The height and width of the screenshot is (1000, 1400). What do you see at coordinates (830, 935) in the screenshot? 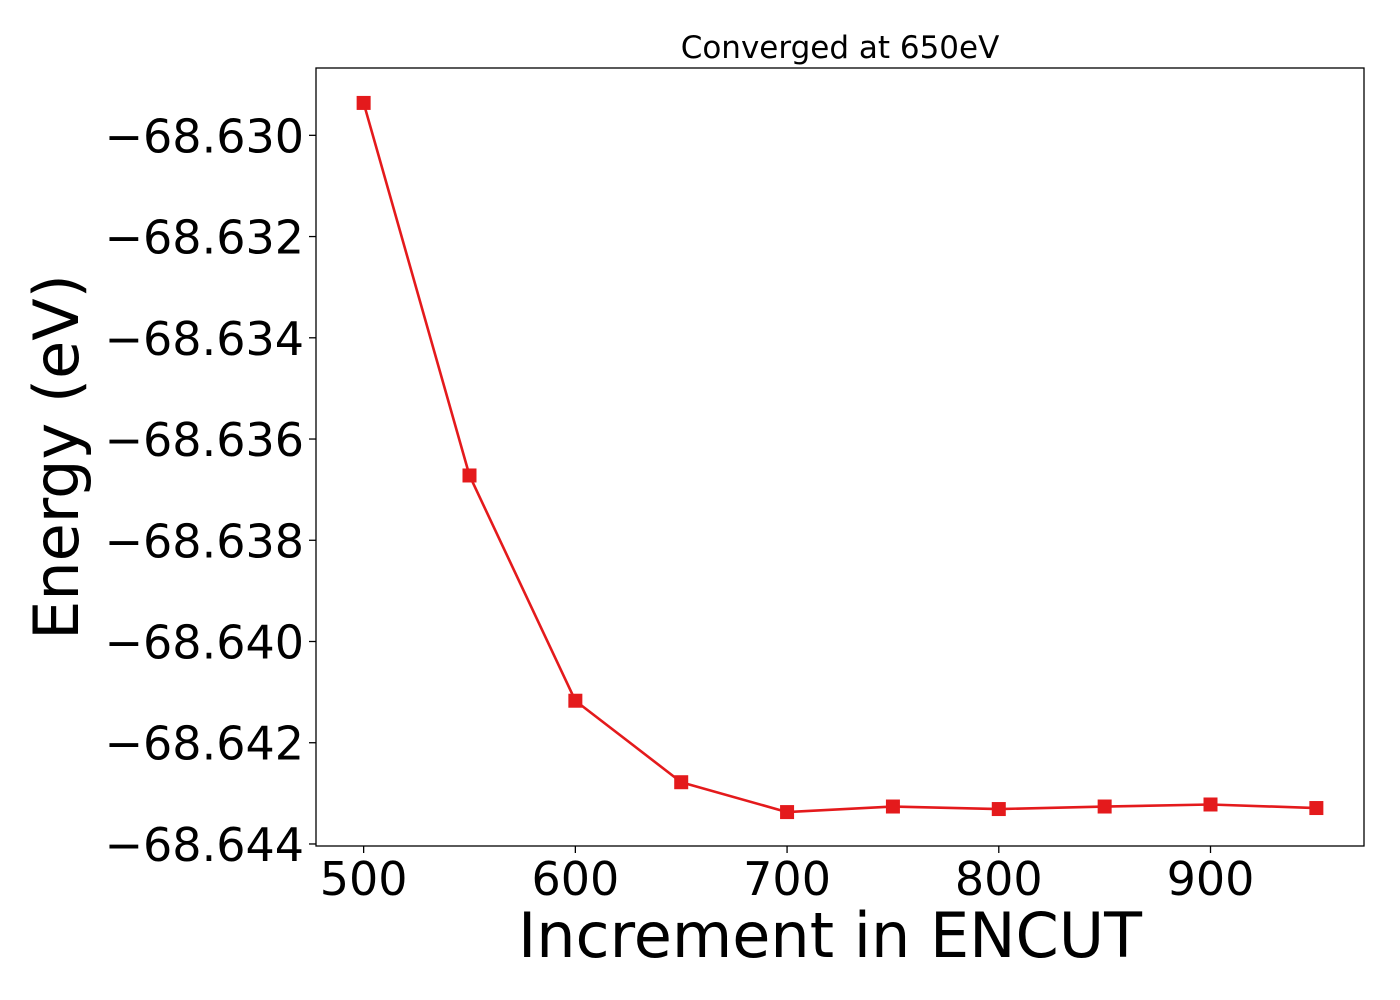
I see `x-axis-label: Increment in ENCUT` at bounding box center [830, 935].